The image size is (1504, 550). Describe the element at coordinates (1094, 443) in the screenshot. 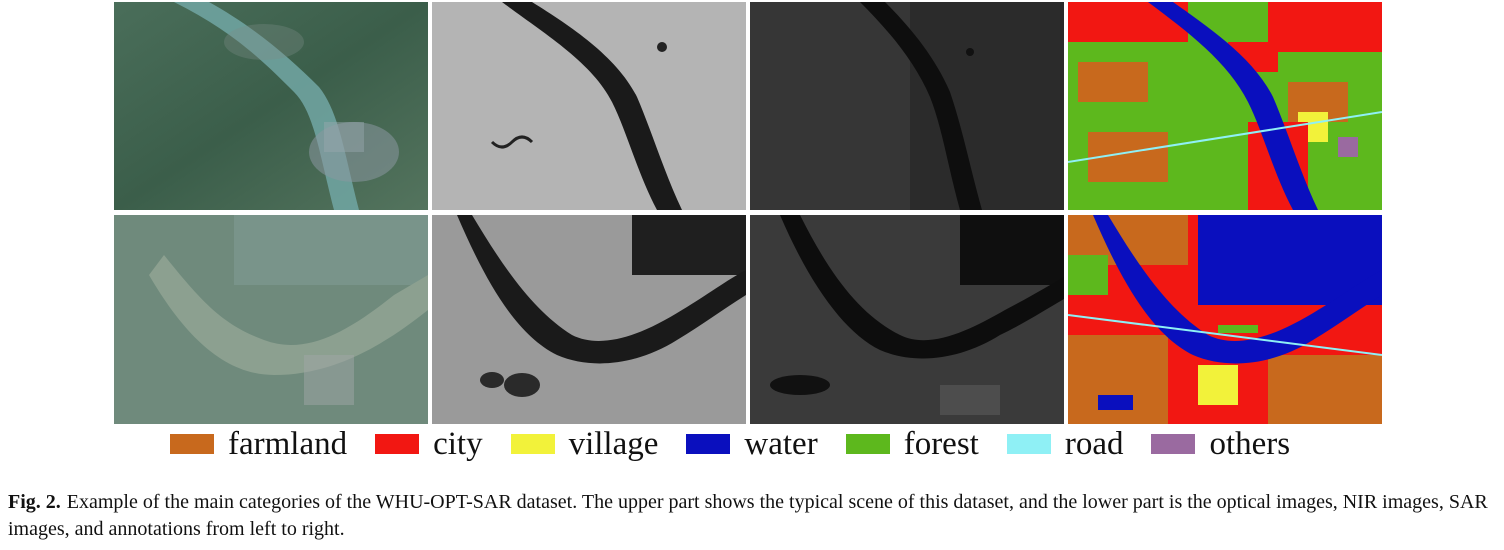

I see `legend-label-road: road` at that location.